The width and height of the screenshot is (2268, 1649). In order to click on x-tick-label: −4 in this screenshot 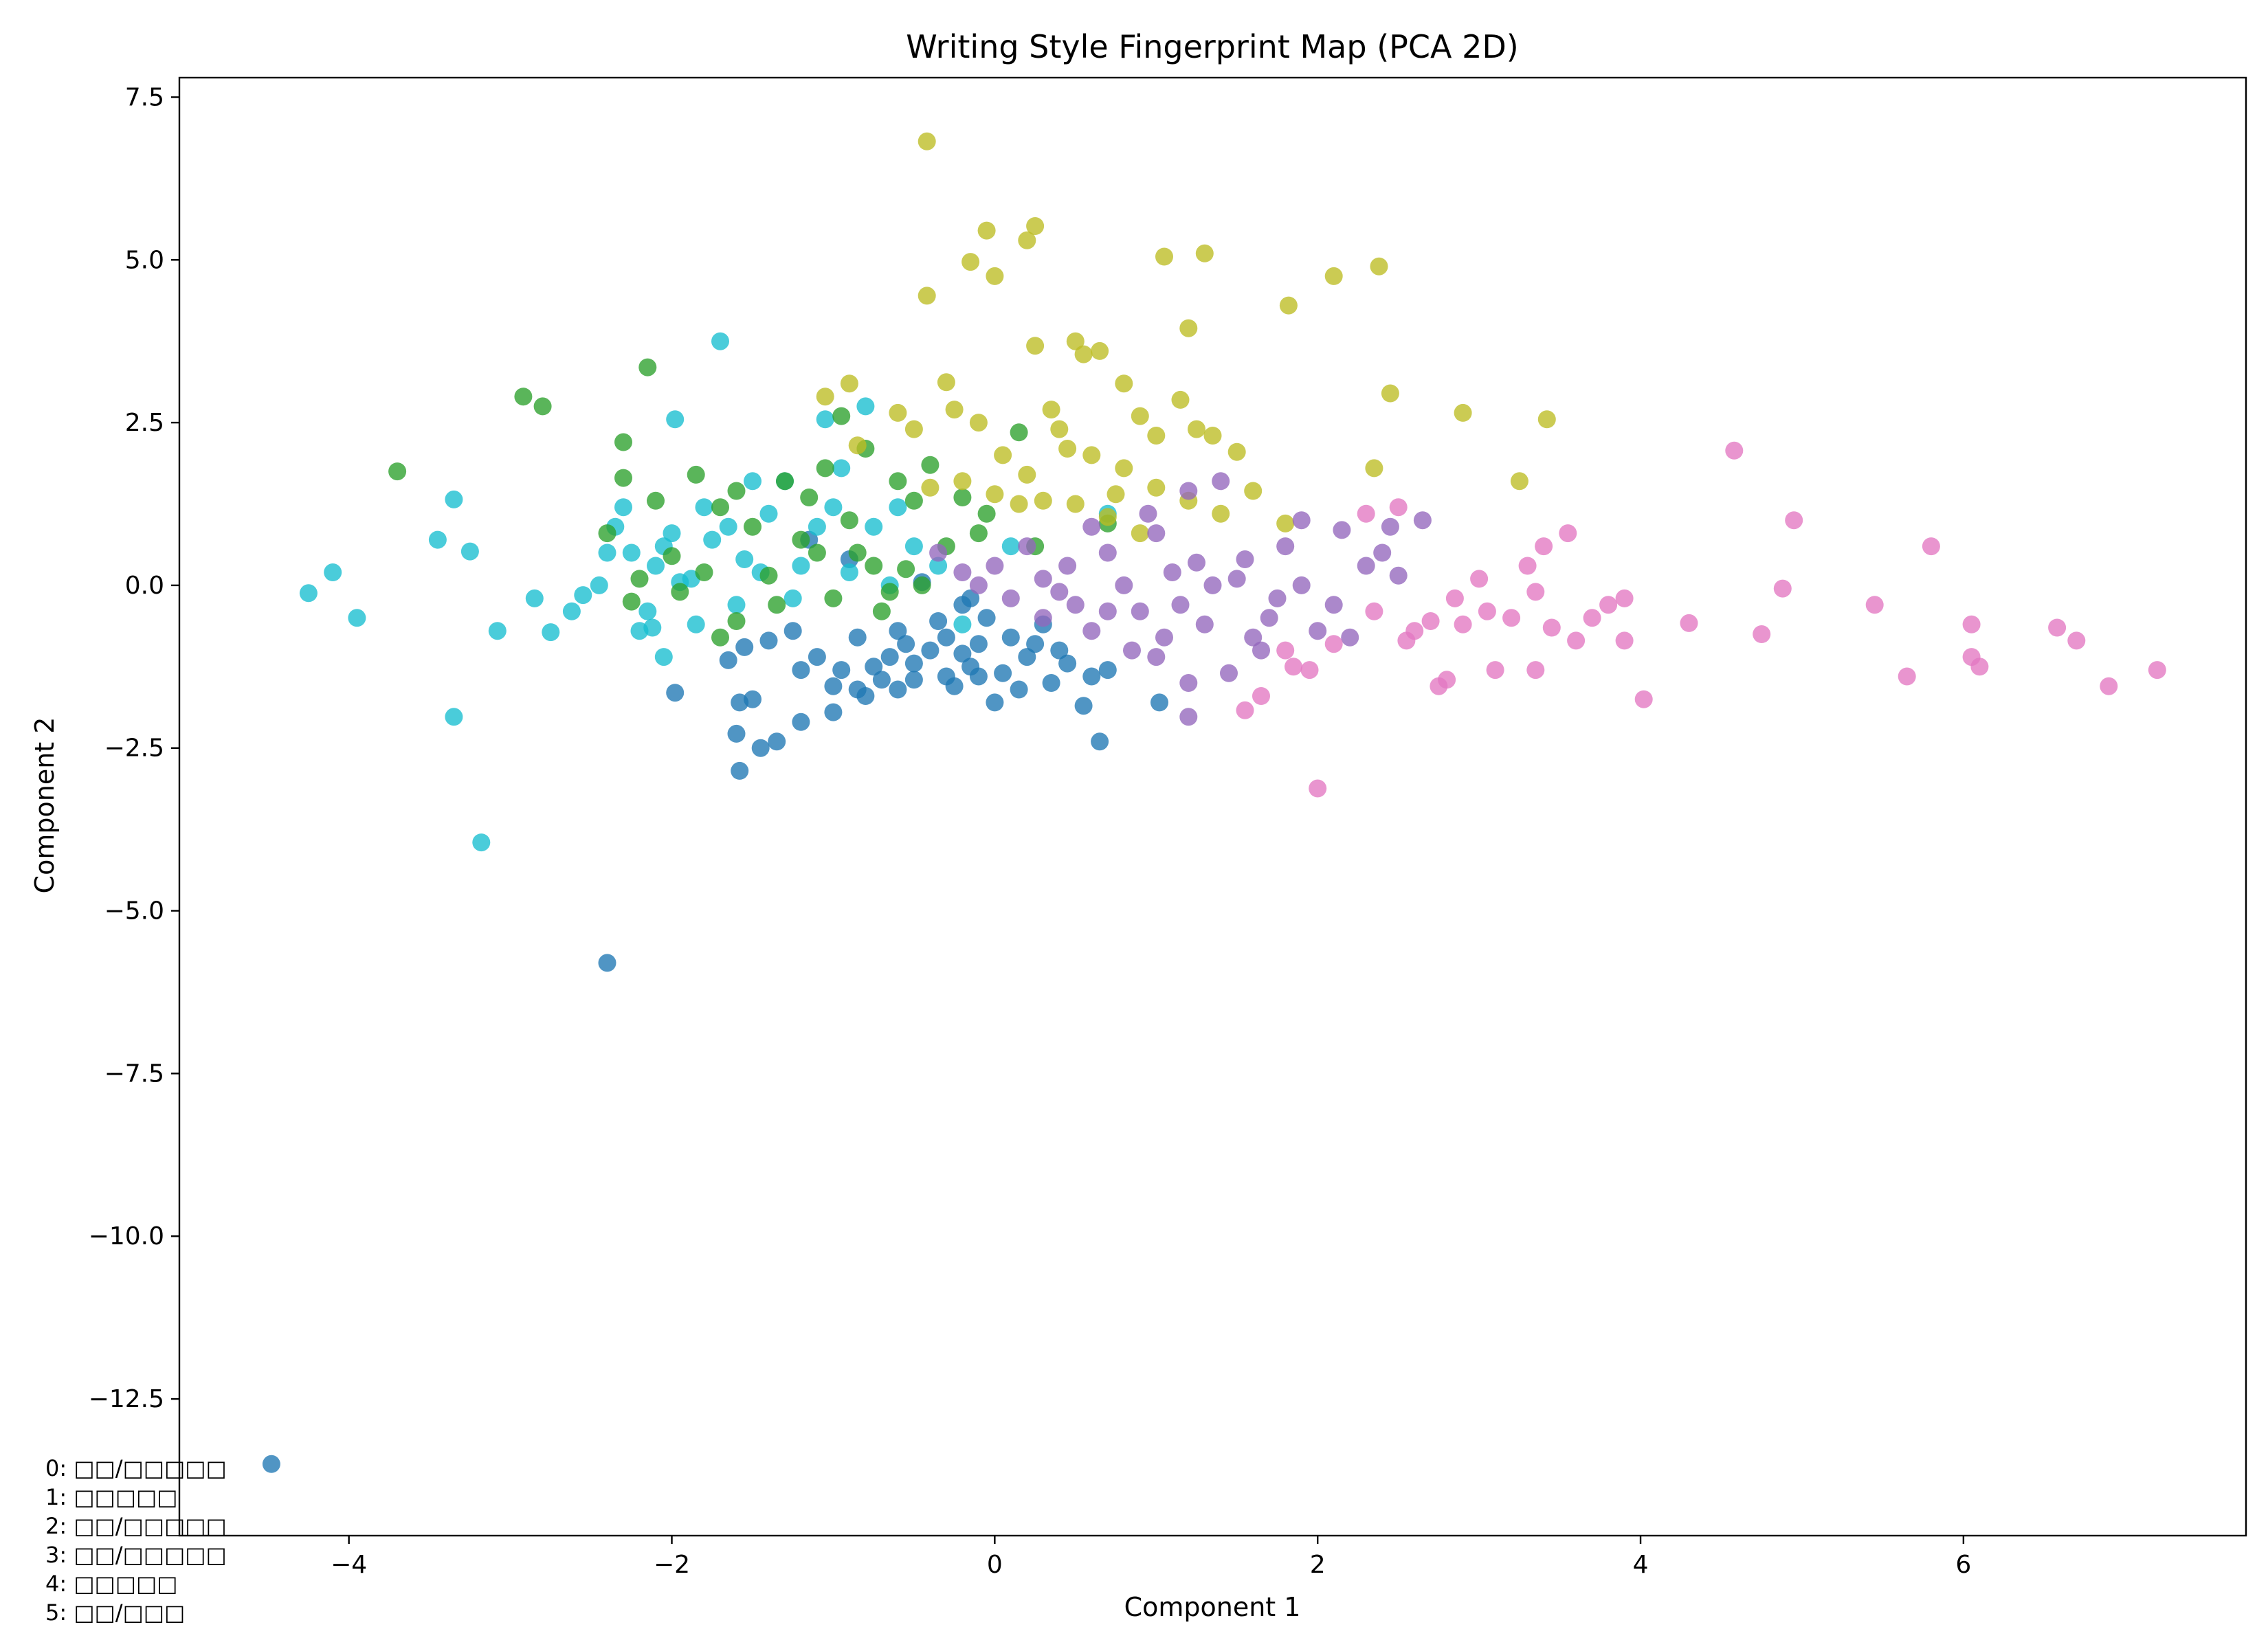, I will do `click(349, 1565)`.